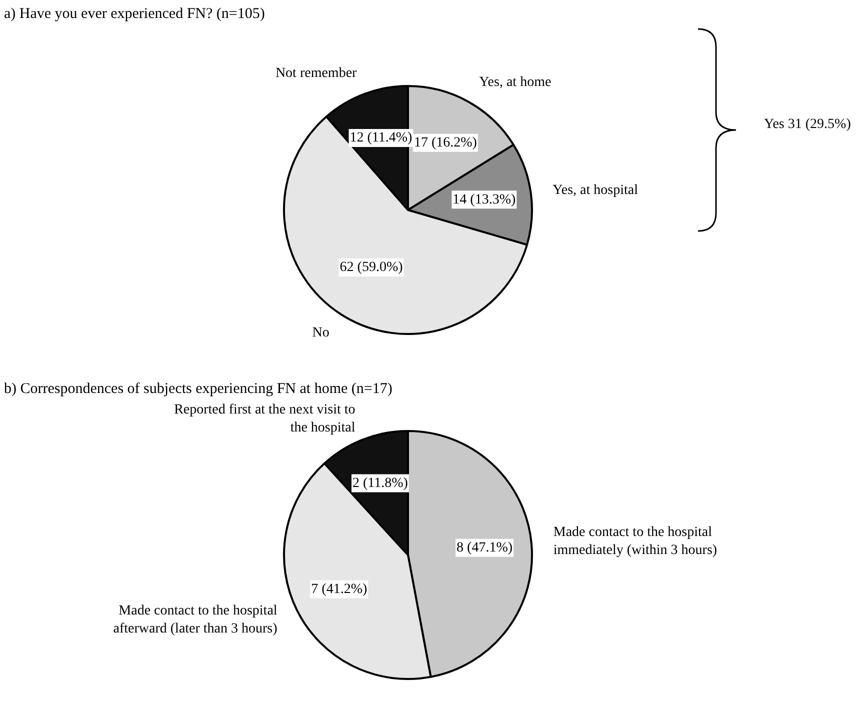 This screenshot has height=710, width=856. I want to click on slice-label: Made contact to the hospital afterward (later than 3 hours), so click(195, 620).